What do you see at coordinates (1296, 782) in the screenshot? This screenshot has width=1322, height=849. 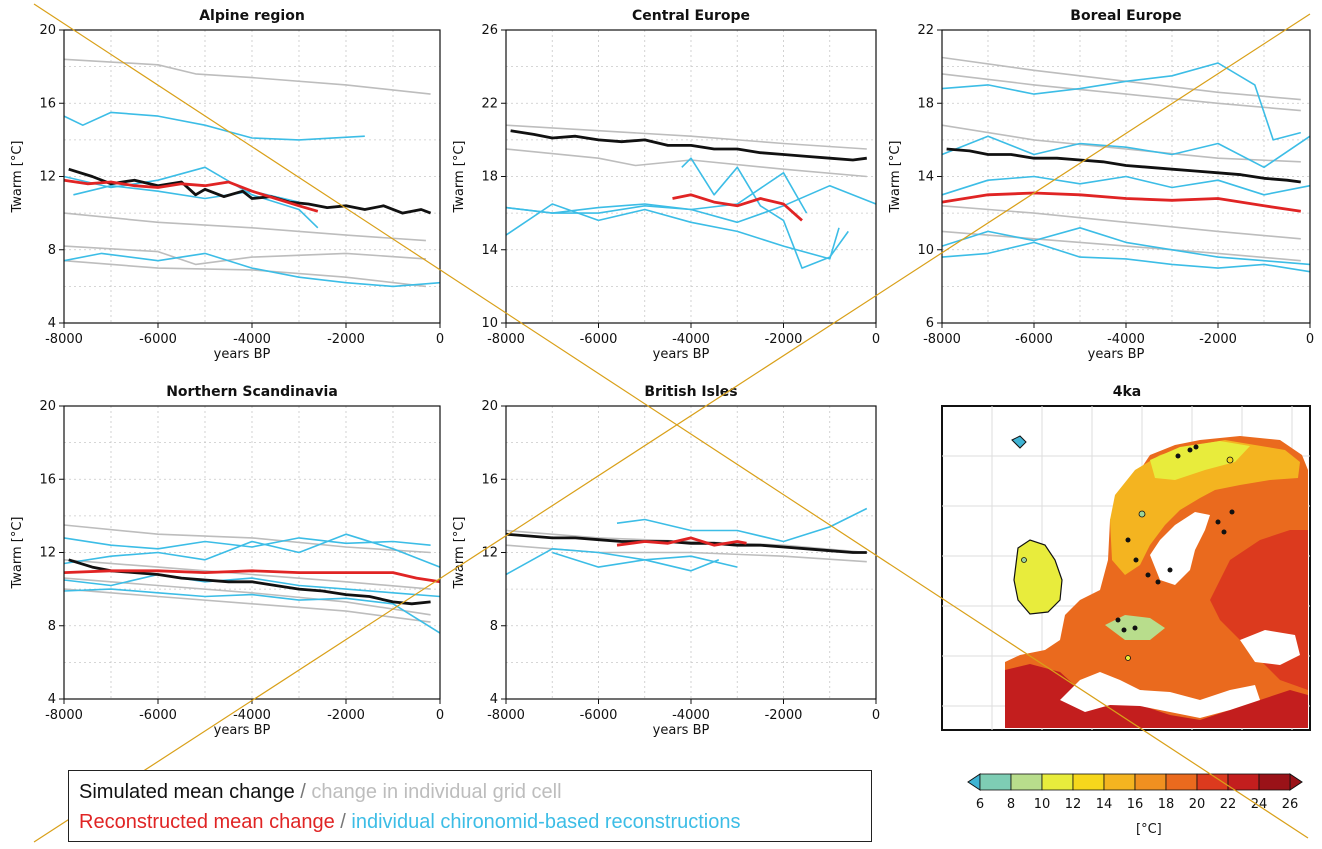 I see `colorbar-high-arrow` at bounding box center [1296, 782].